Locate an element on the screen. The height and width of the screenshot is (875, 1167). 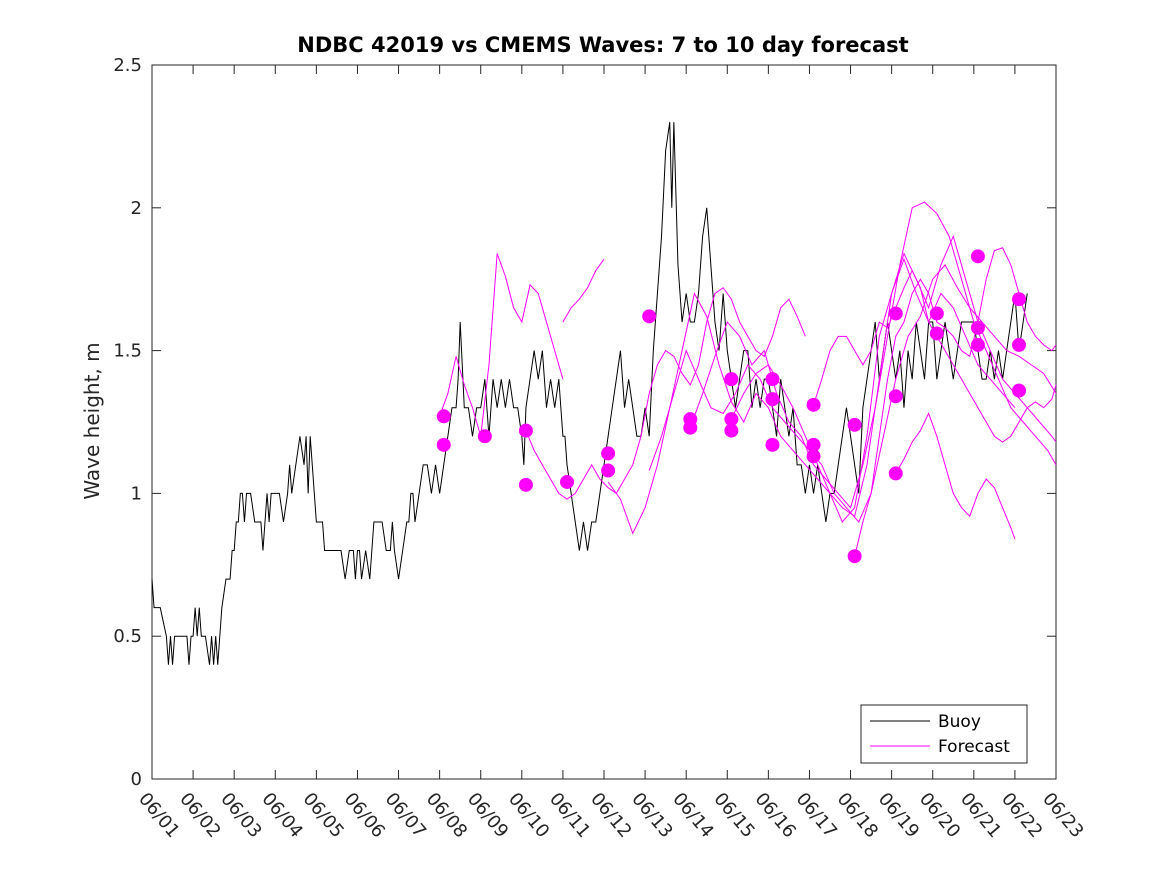
legend: Buoy Forecast is located at coordinates (944, 734).